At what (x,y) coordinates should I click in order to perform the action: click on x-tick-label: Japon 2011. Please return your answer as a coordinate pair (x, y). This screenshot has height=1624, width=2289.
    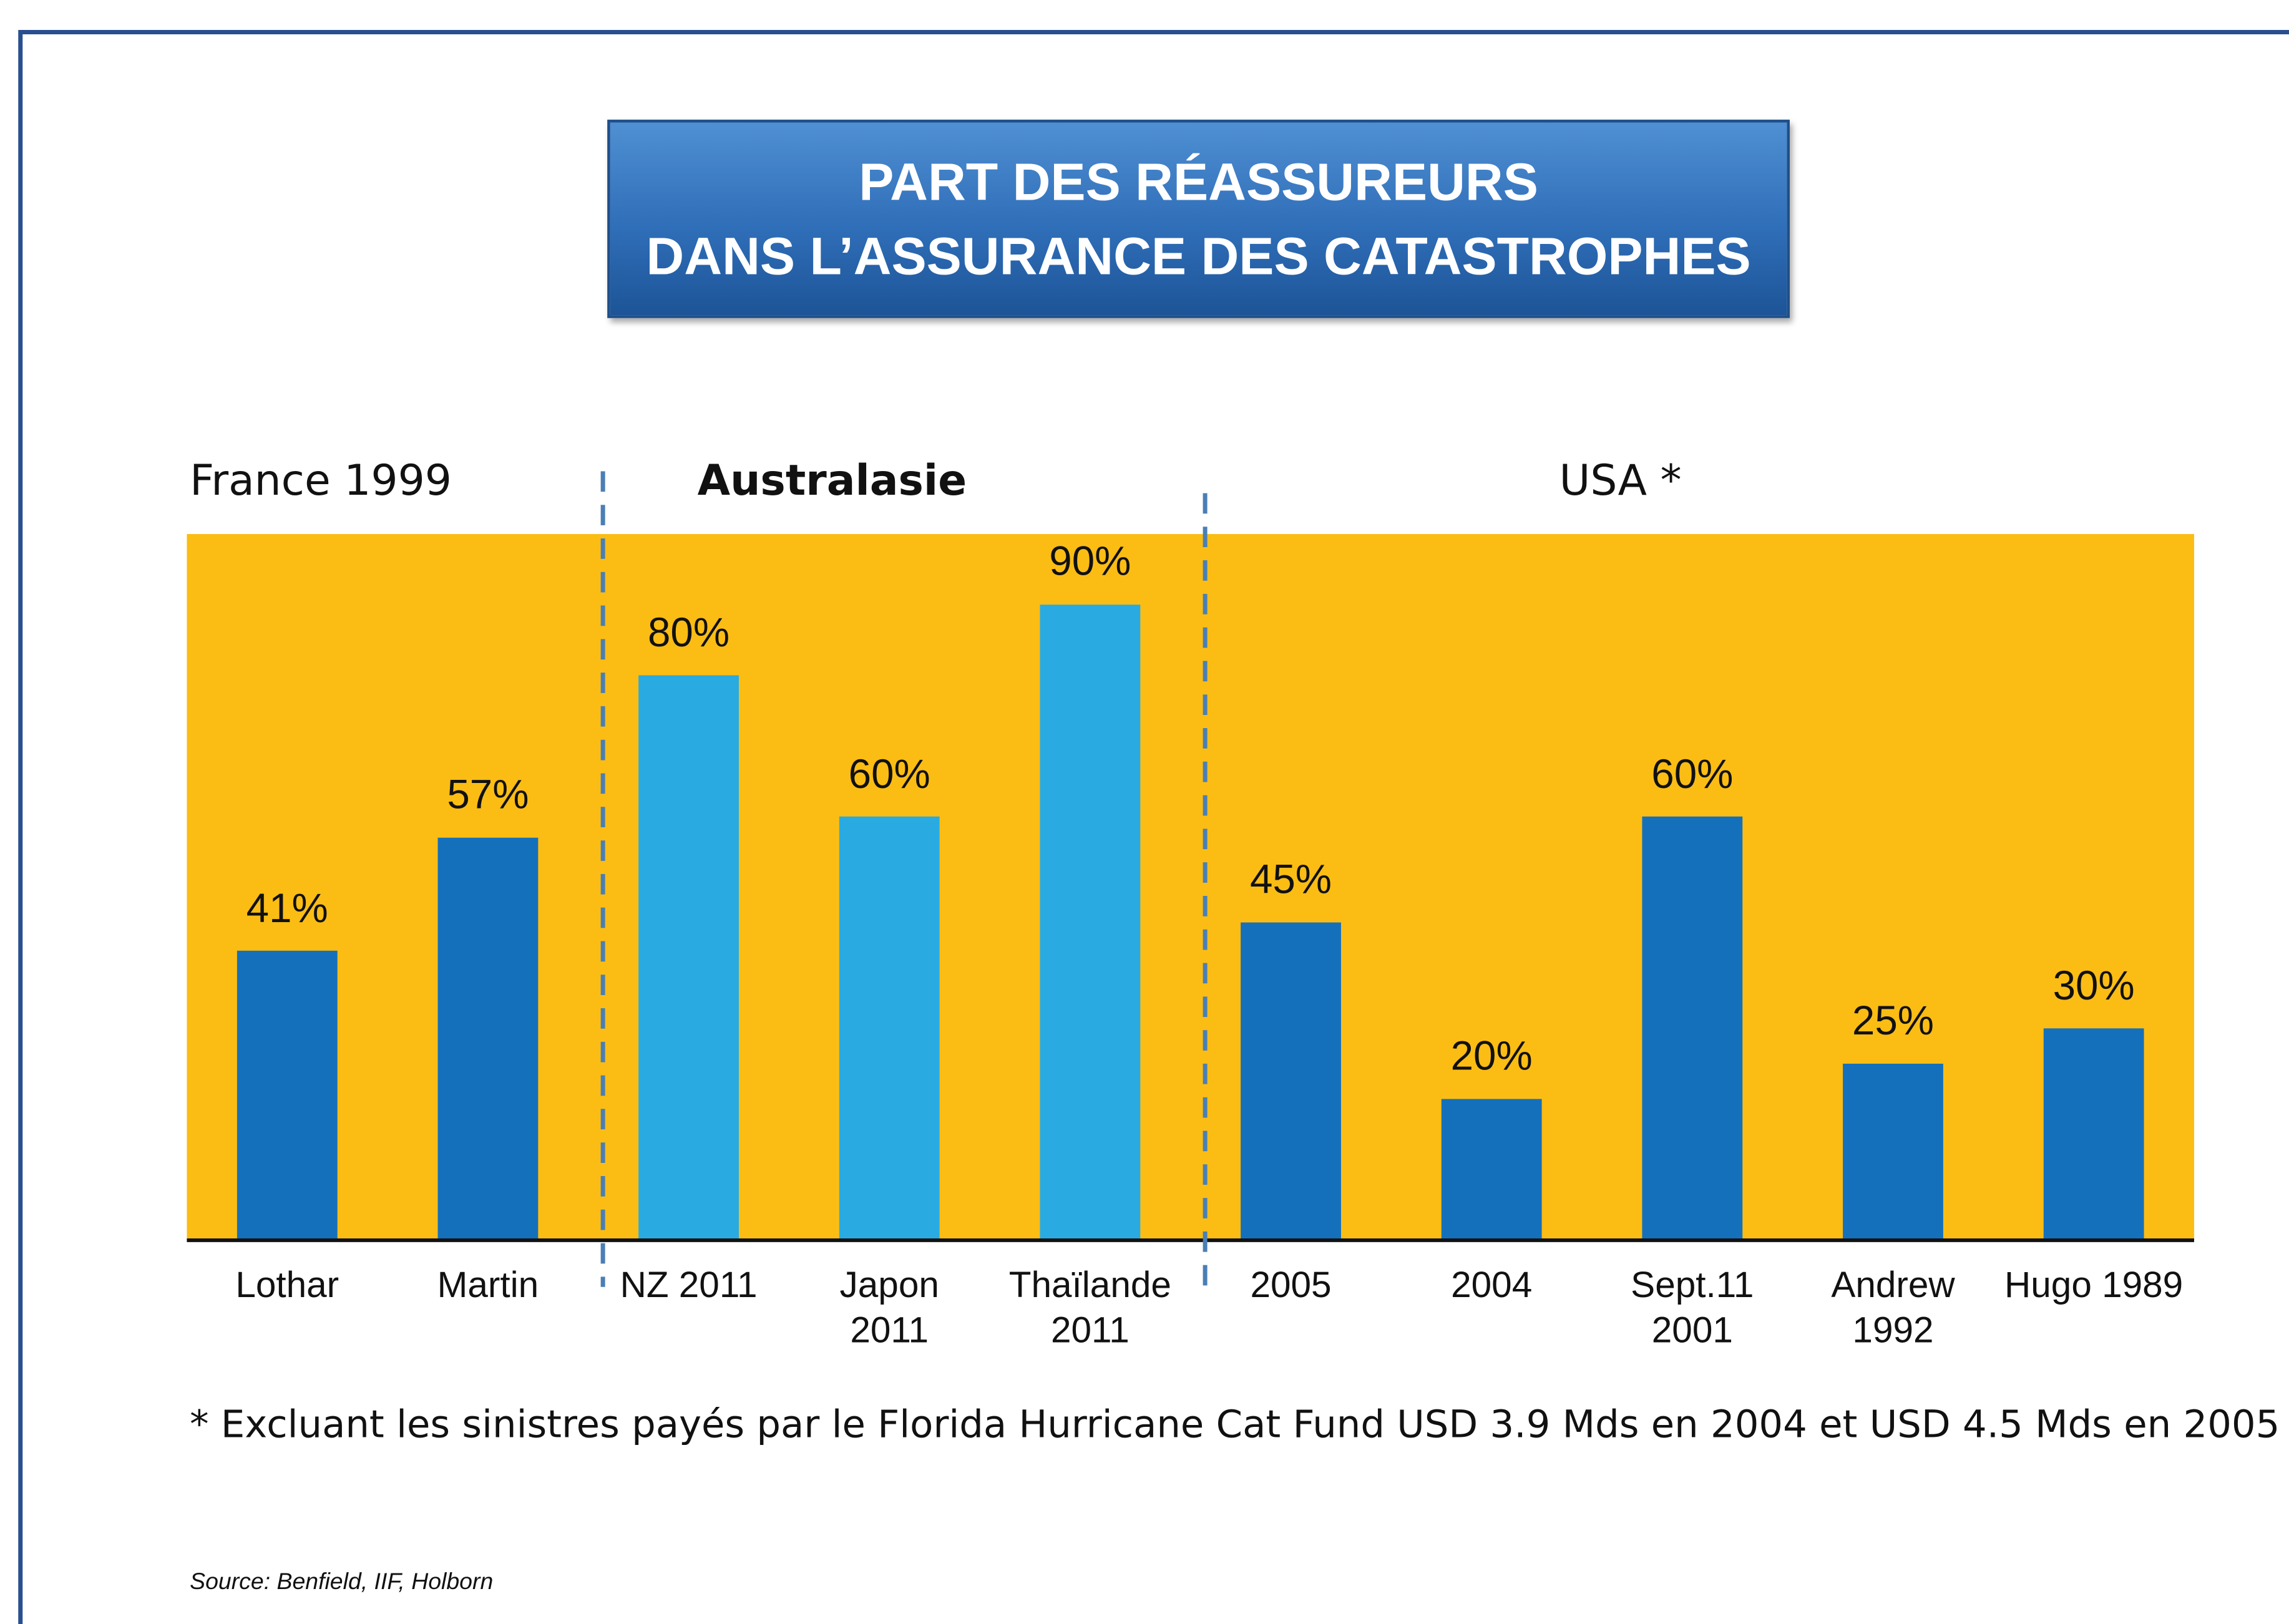
    Looking at the image, I should click on (889, 1308).